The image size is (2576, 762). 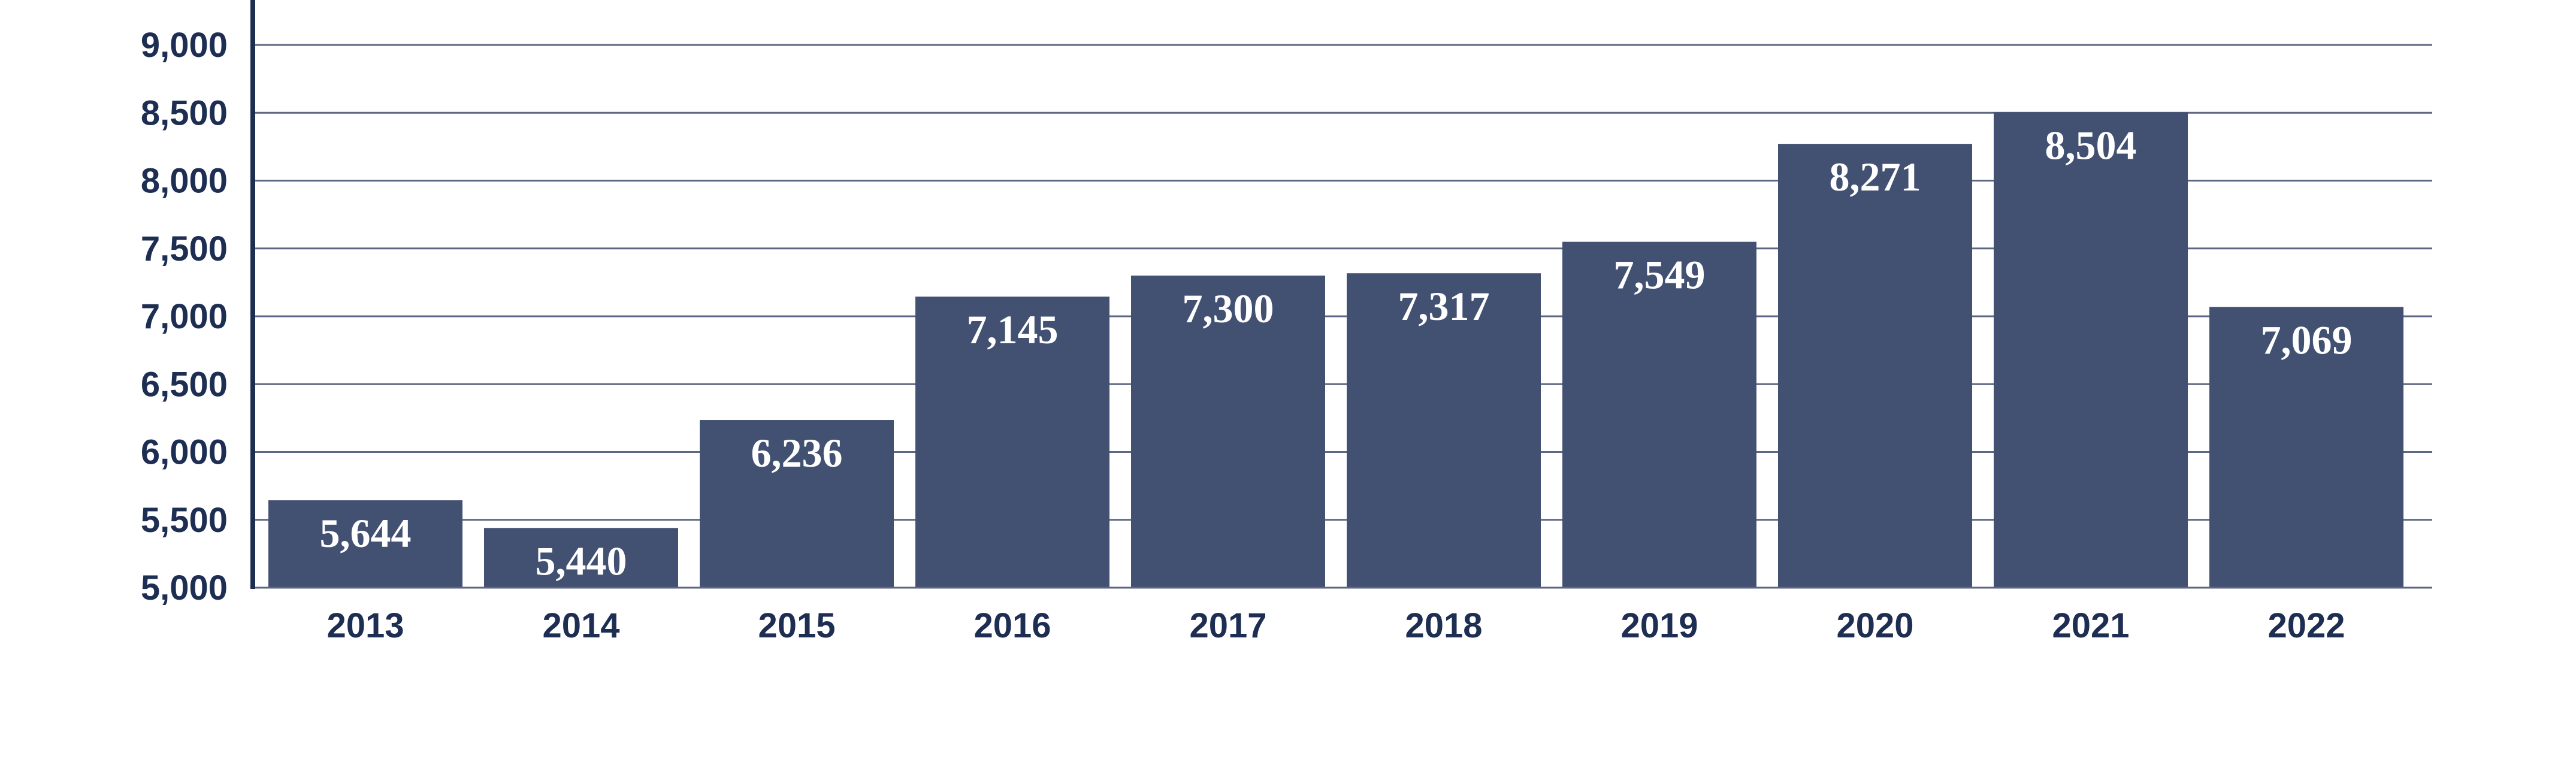 I want to click on x-tick-label: 2013, so click(x=365, y=625).